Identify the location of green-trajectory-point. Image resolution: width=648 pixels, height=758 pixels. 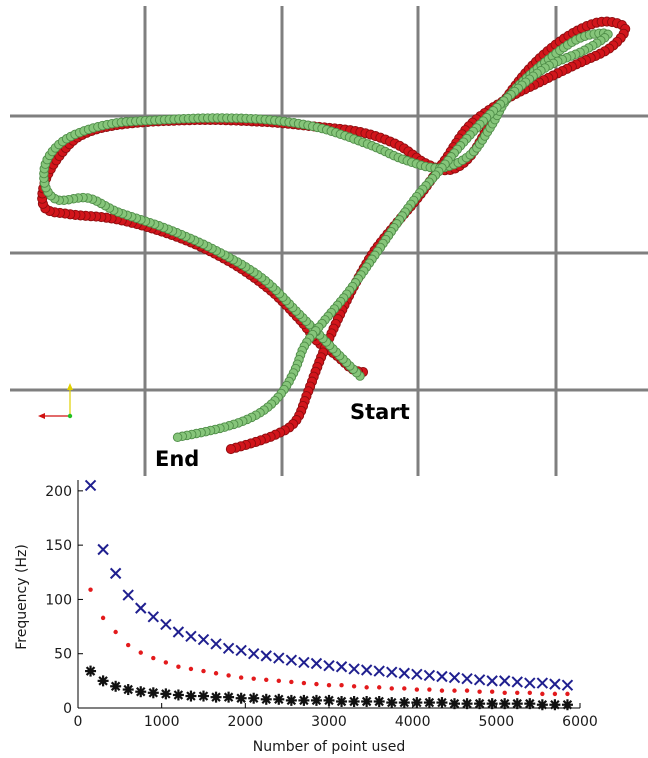
(177, 437).